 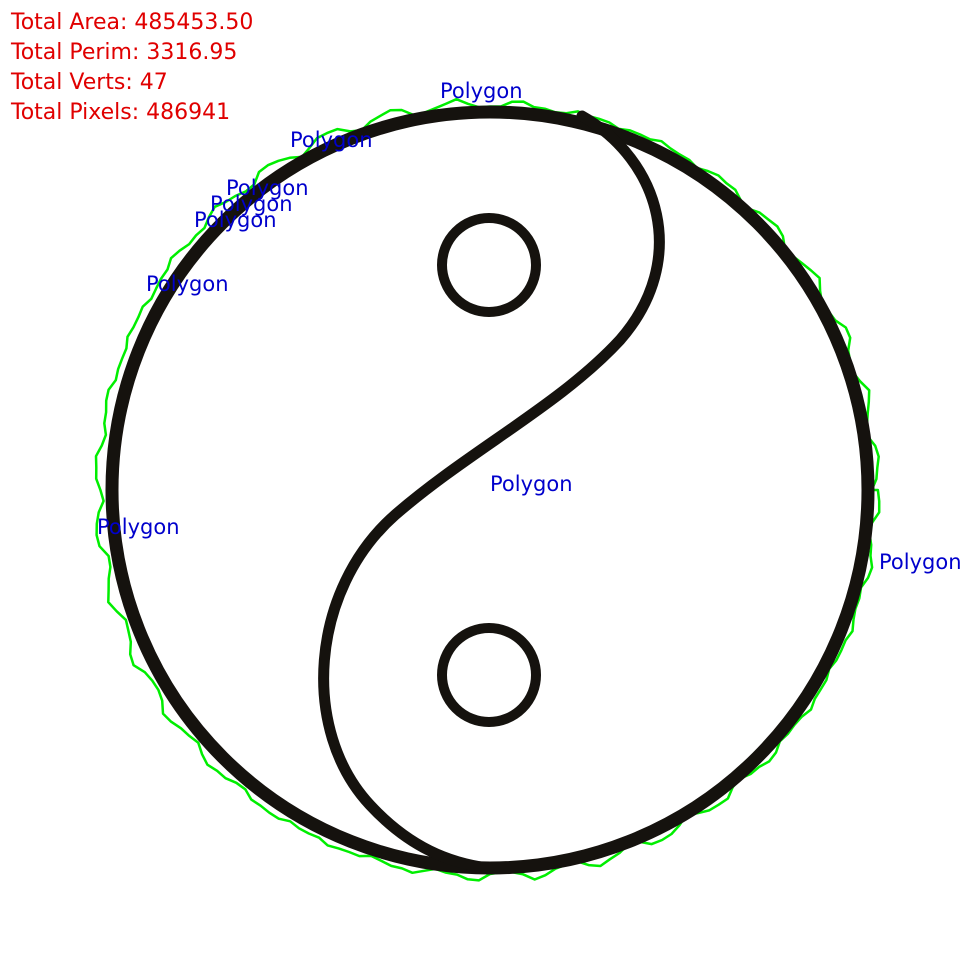 I want to click on total-perimeter-stat: Total Perim: 3316.95, so click(x=124, y=52).